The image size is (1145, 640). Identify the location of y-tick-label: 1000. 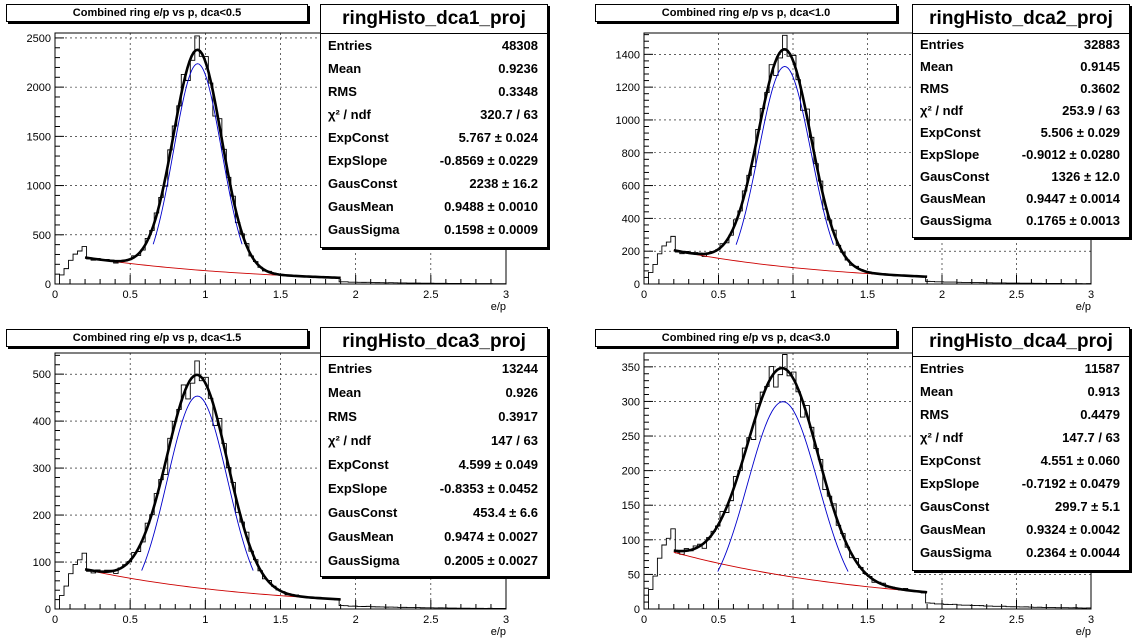
(39, 187).